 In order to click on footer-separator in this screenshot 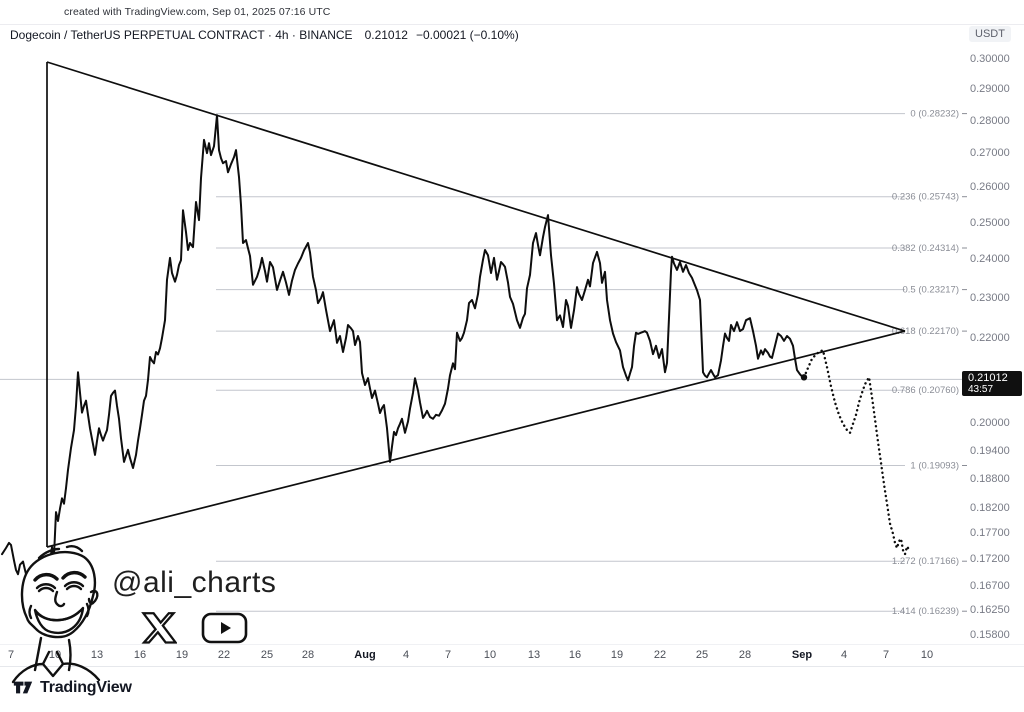, I will do `click(512, 666)`.